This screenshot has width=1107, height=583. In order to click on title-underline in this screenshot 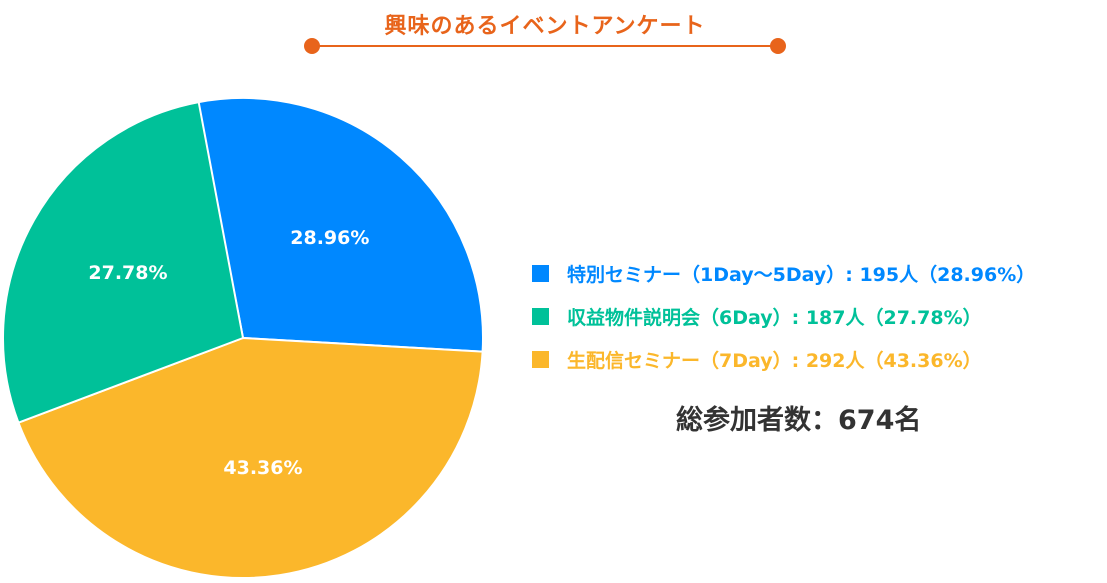, I will do `click(545, 46)`.